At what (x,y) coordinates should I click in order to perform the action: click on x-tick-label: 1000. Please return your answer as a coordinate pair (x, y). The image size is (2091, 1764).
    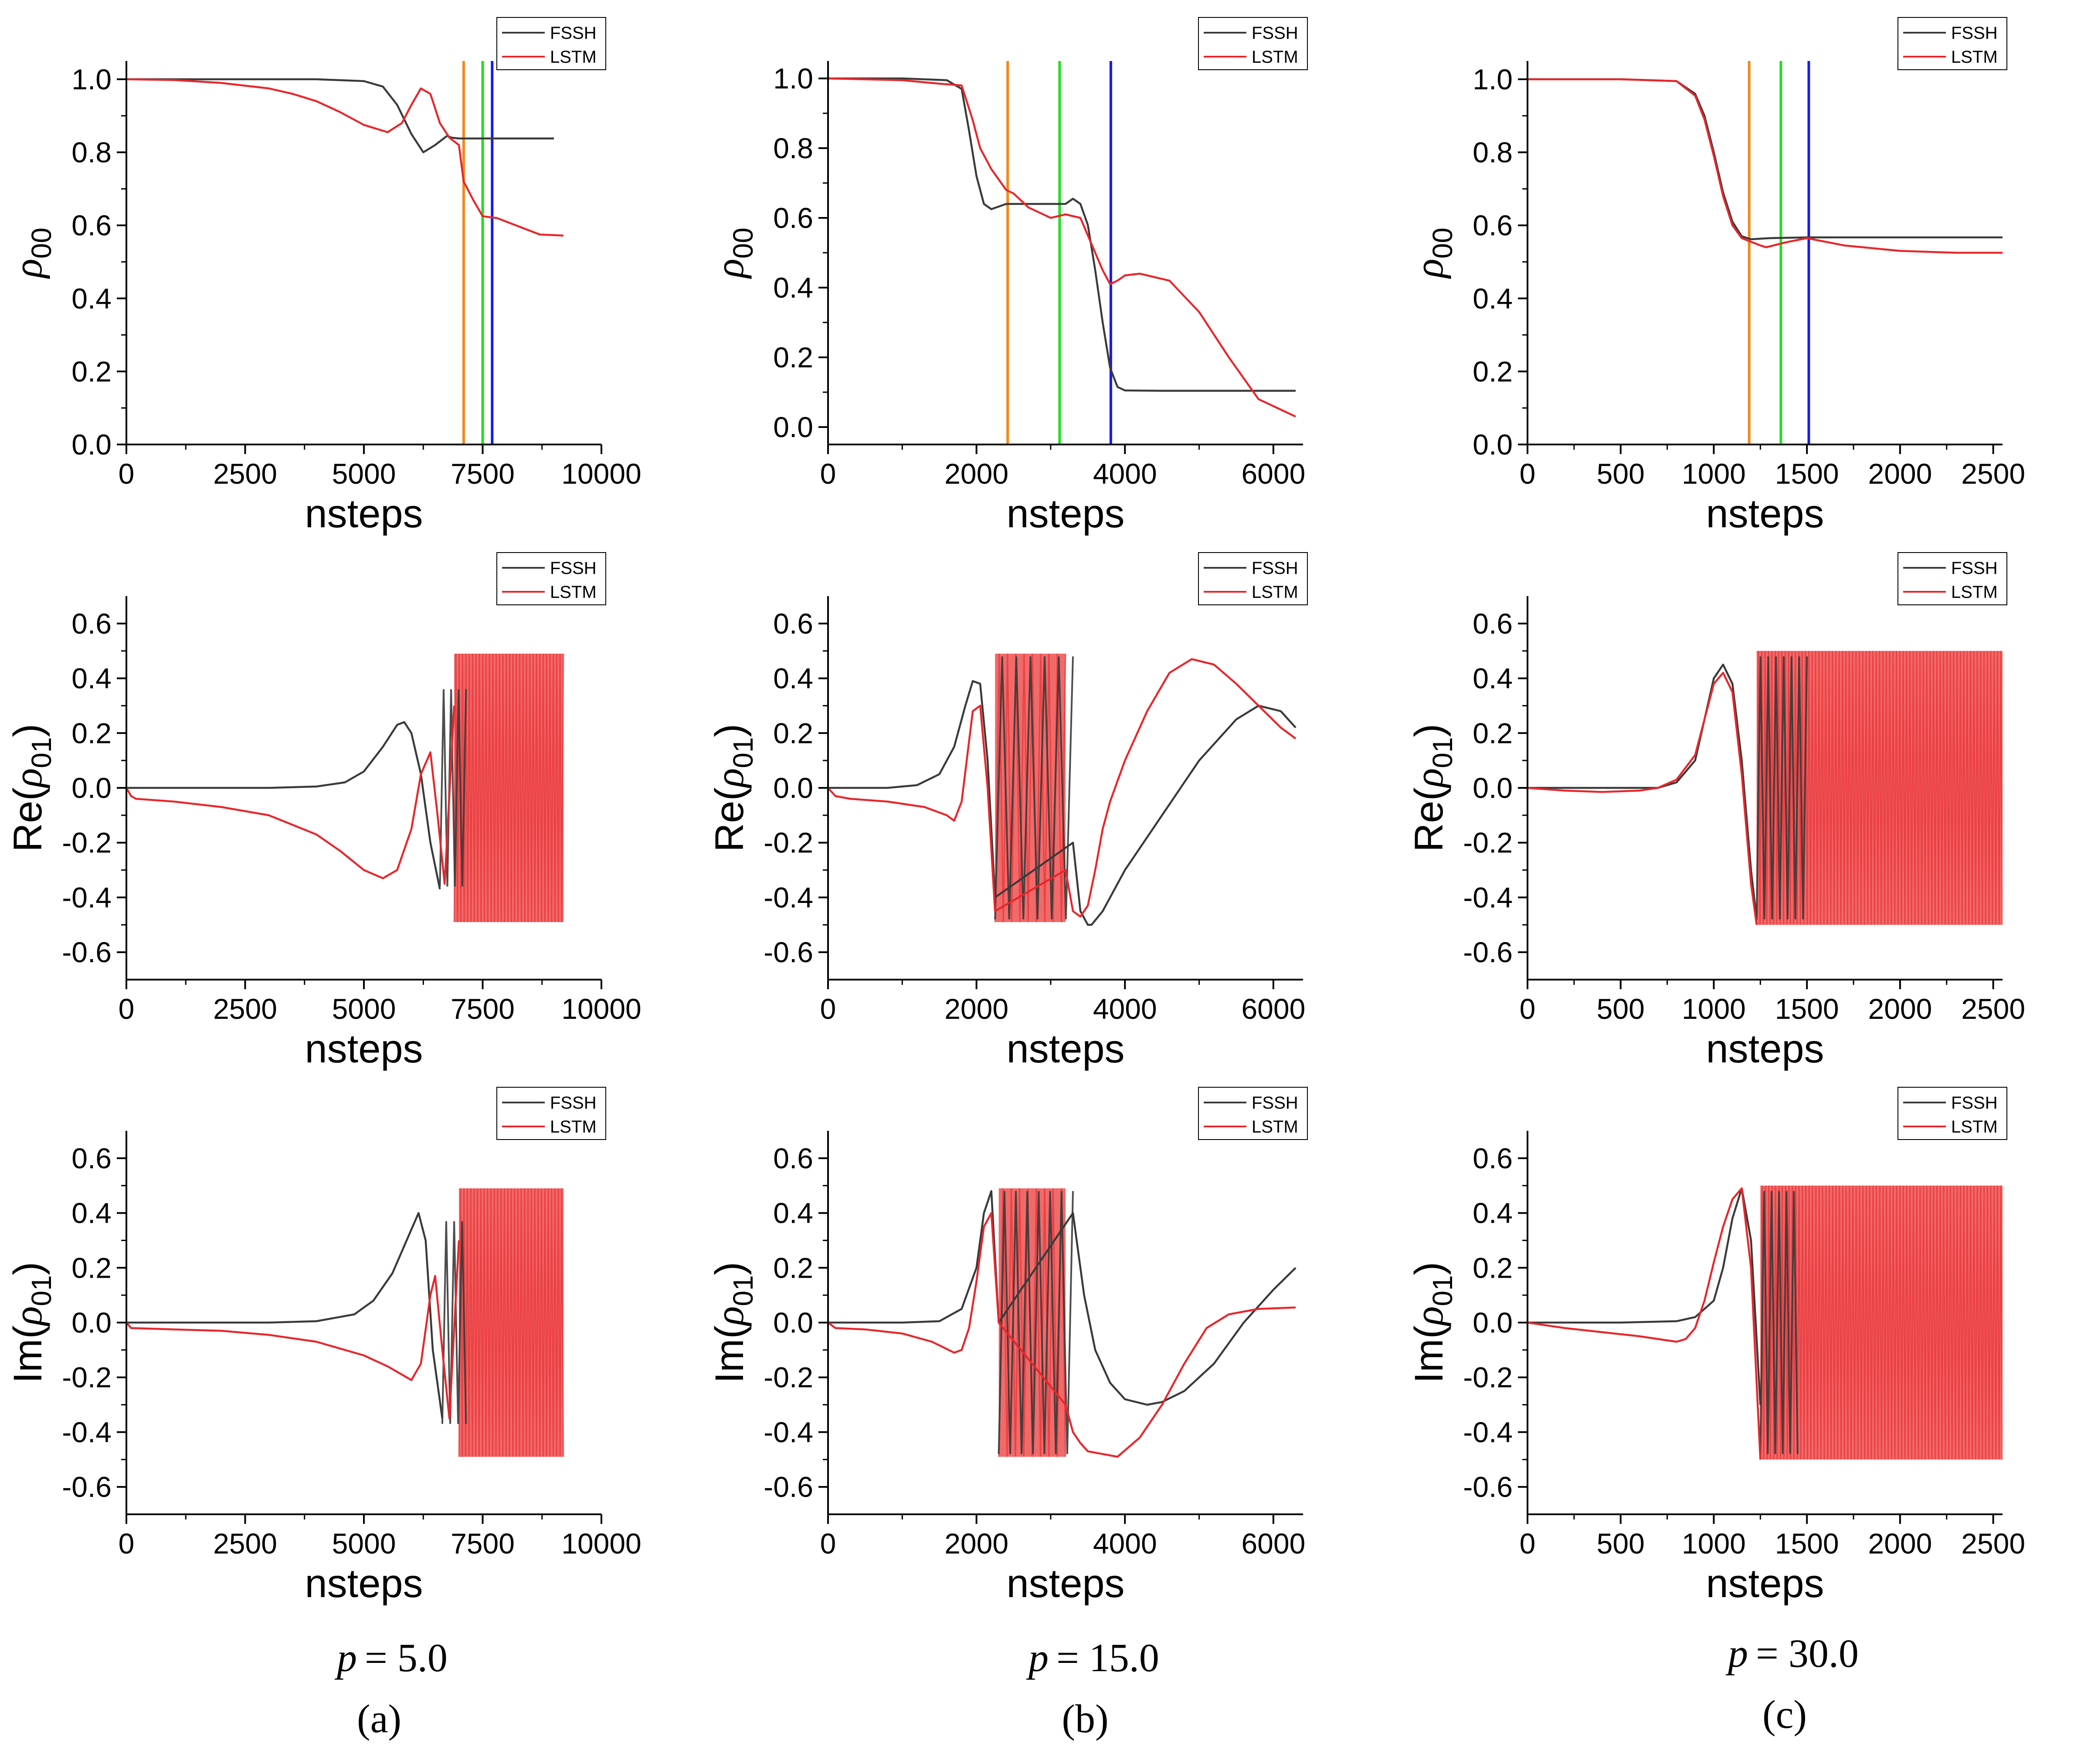
    Looking at the image, I should click on (1714, 1009).